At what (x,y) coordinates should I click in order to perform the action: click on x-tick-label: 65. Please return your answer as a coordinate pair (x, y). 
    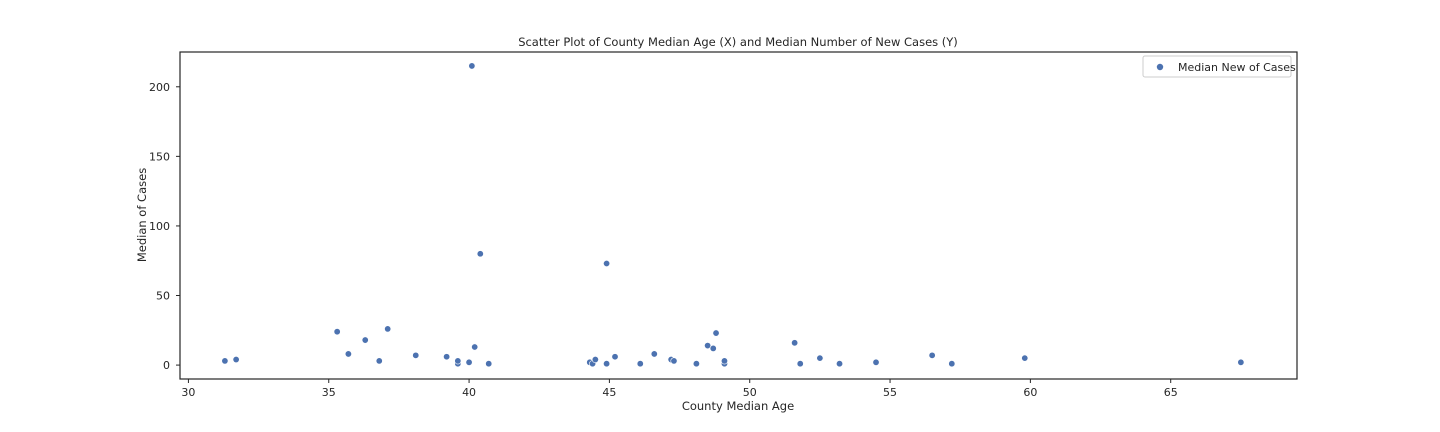
    Looking at the image, I should click on (1171, 392).